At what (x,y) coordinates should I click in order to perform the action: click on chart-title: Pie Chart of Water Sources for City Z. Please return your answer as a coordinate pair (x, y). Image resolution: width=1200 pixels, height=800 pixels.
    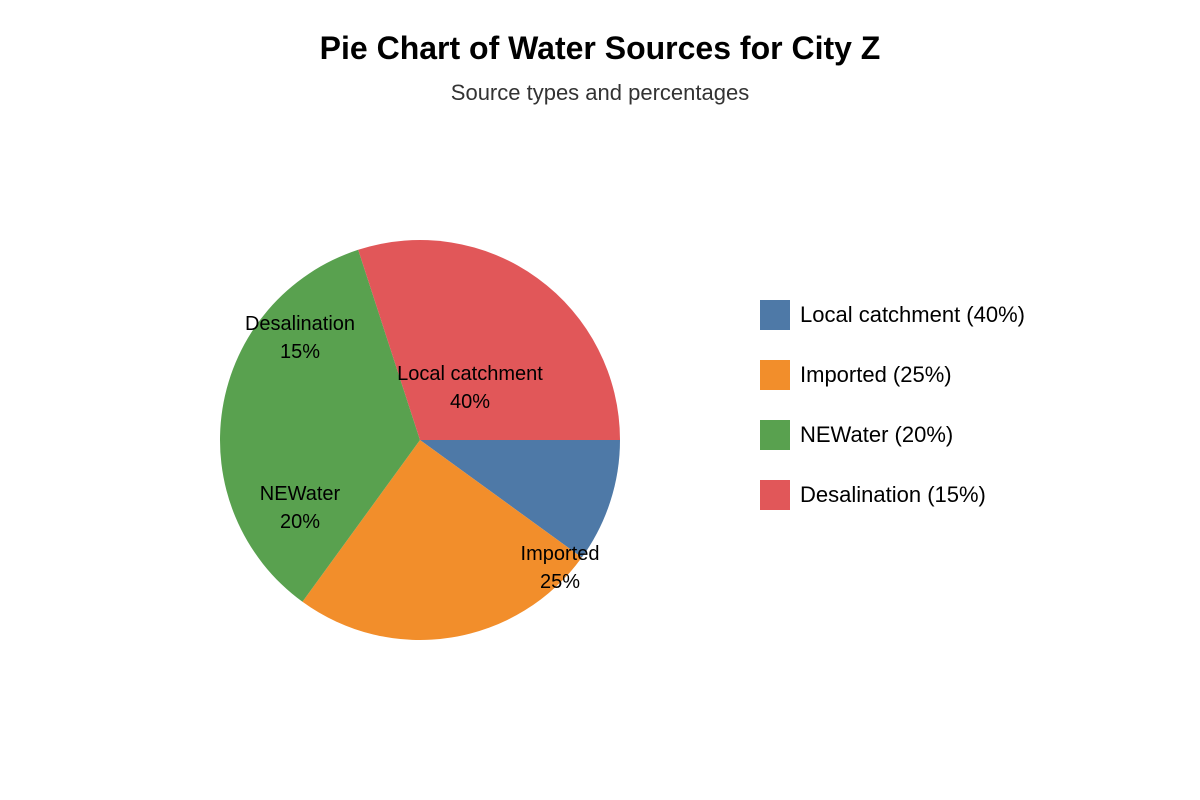
    Looking at the image, I should click on (600, 48).